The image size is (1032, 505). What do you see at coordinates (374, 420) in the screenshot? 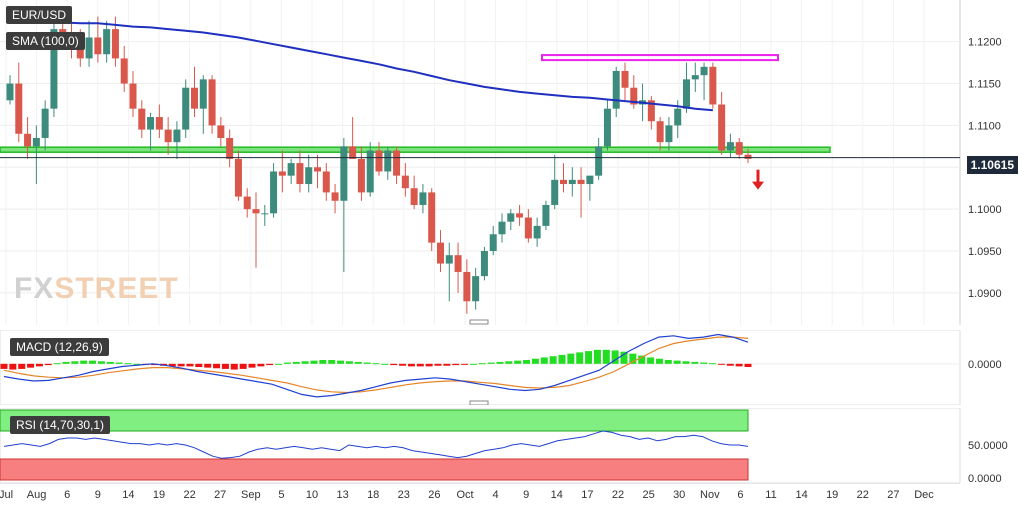
I see `rsi-overbought-zone` at bounding box center [374, 420].